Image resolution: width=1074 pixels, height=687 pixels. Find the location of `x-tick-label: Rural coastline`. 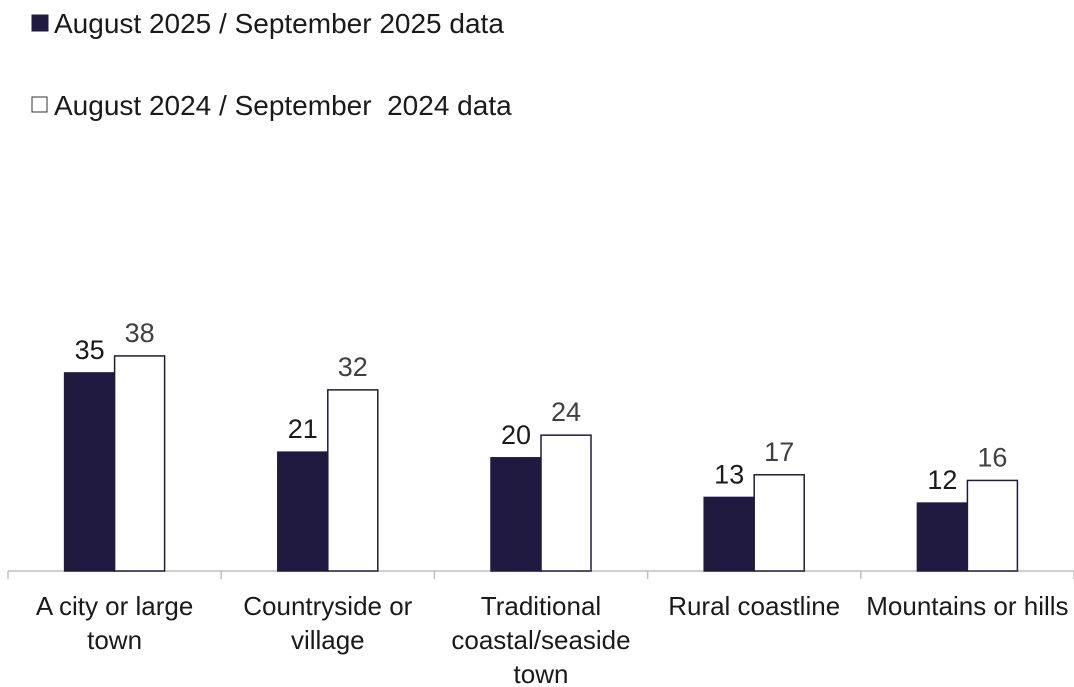

x-tick-label: Rural coastline is located at coordinates (754, 606).